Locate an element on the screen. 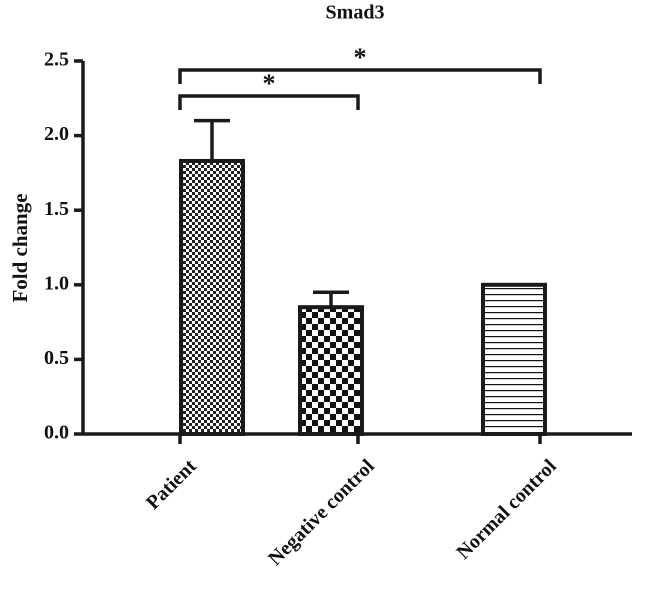 Image resolution: width=650 pixels, height=606 pixels. y-tick-label: 1.5 is located at coordinates (56, 209).